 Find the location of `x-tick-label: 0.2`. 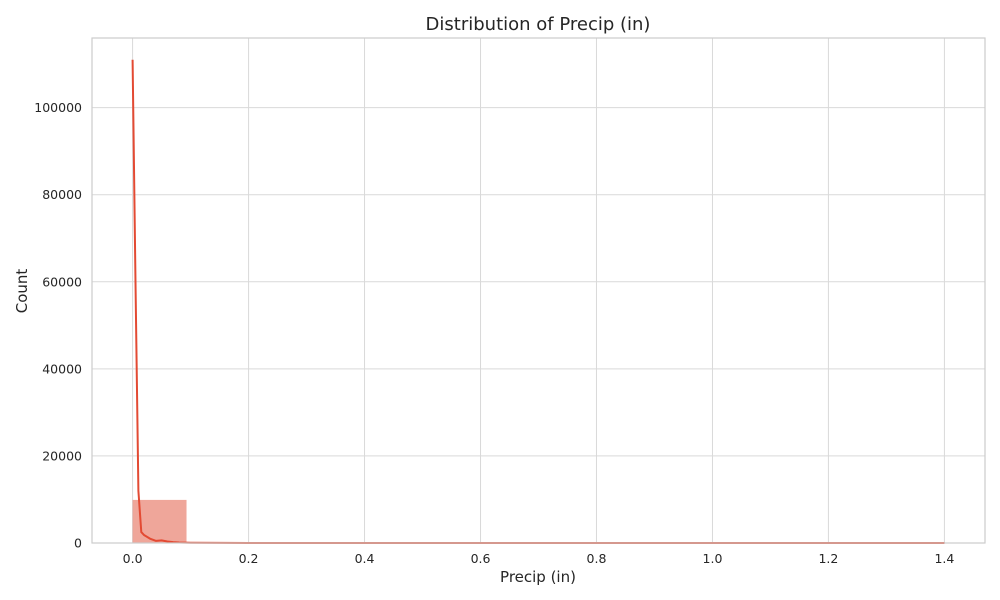

x-tick-label: 0.2 is located at coordinates (249, 558).